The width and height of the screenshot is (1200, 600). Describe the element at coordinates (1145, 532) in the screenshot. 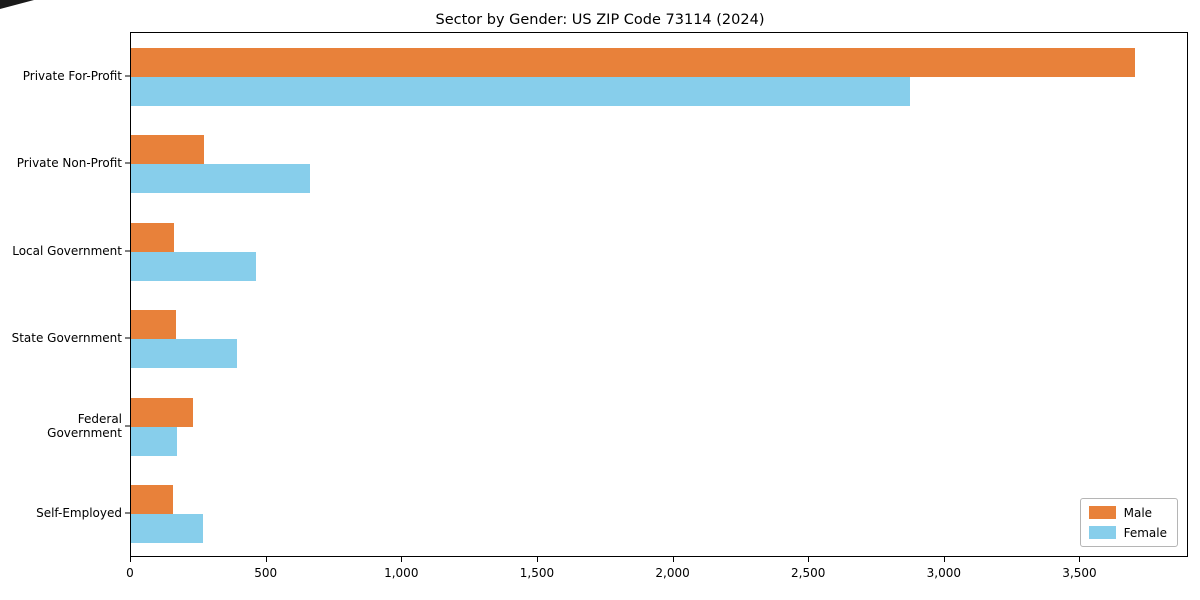

I see `legend-label-female: Female` at that location.